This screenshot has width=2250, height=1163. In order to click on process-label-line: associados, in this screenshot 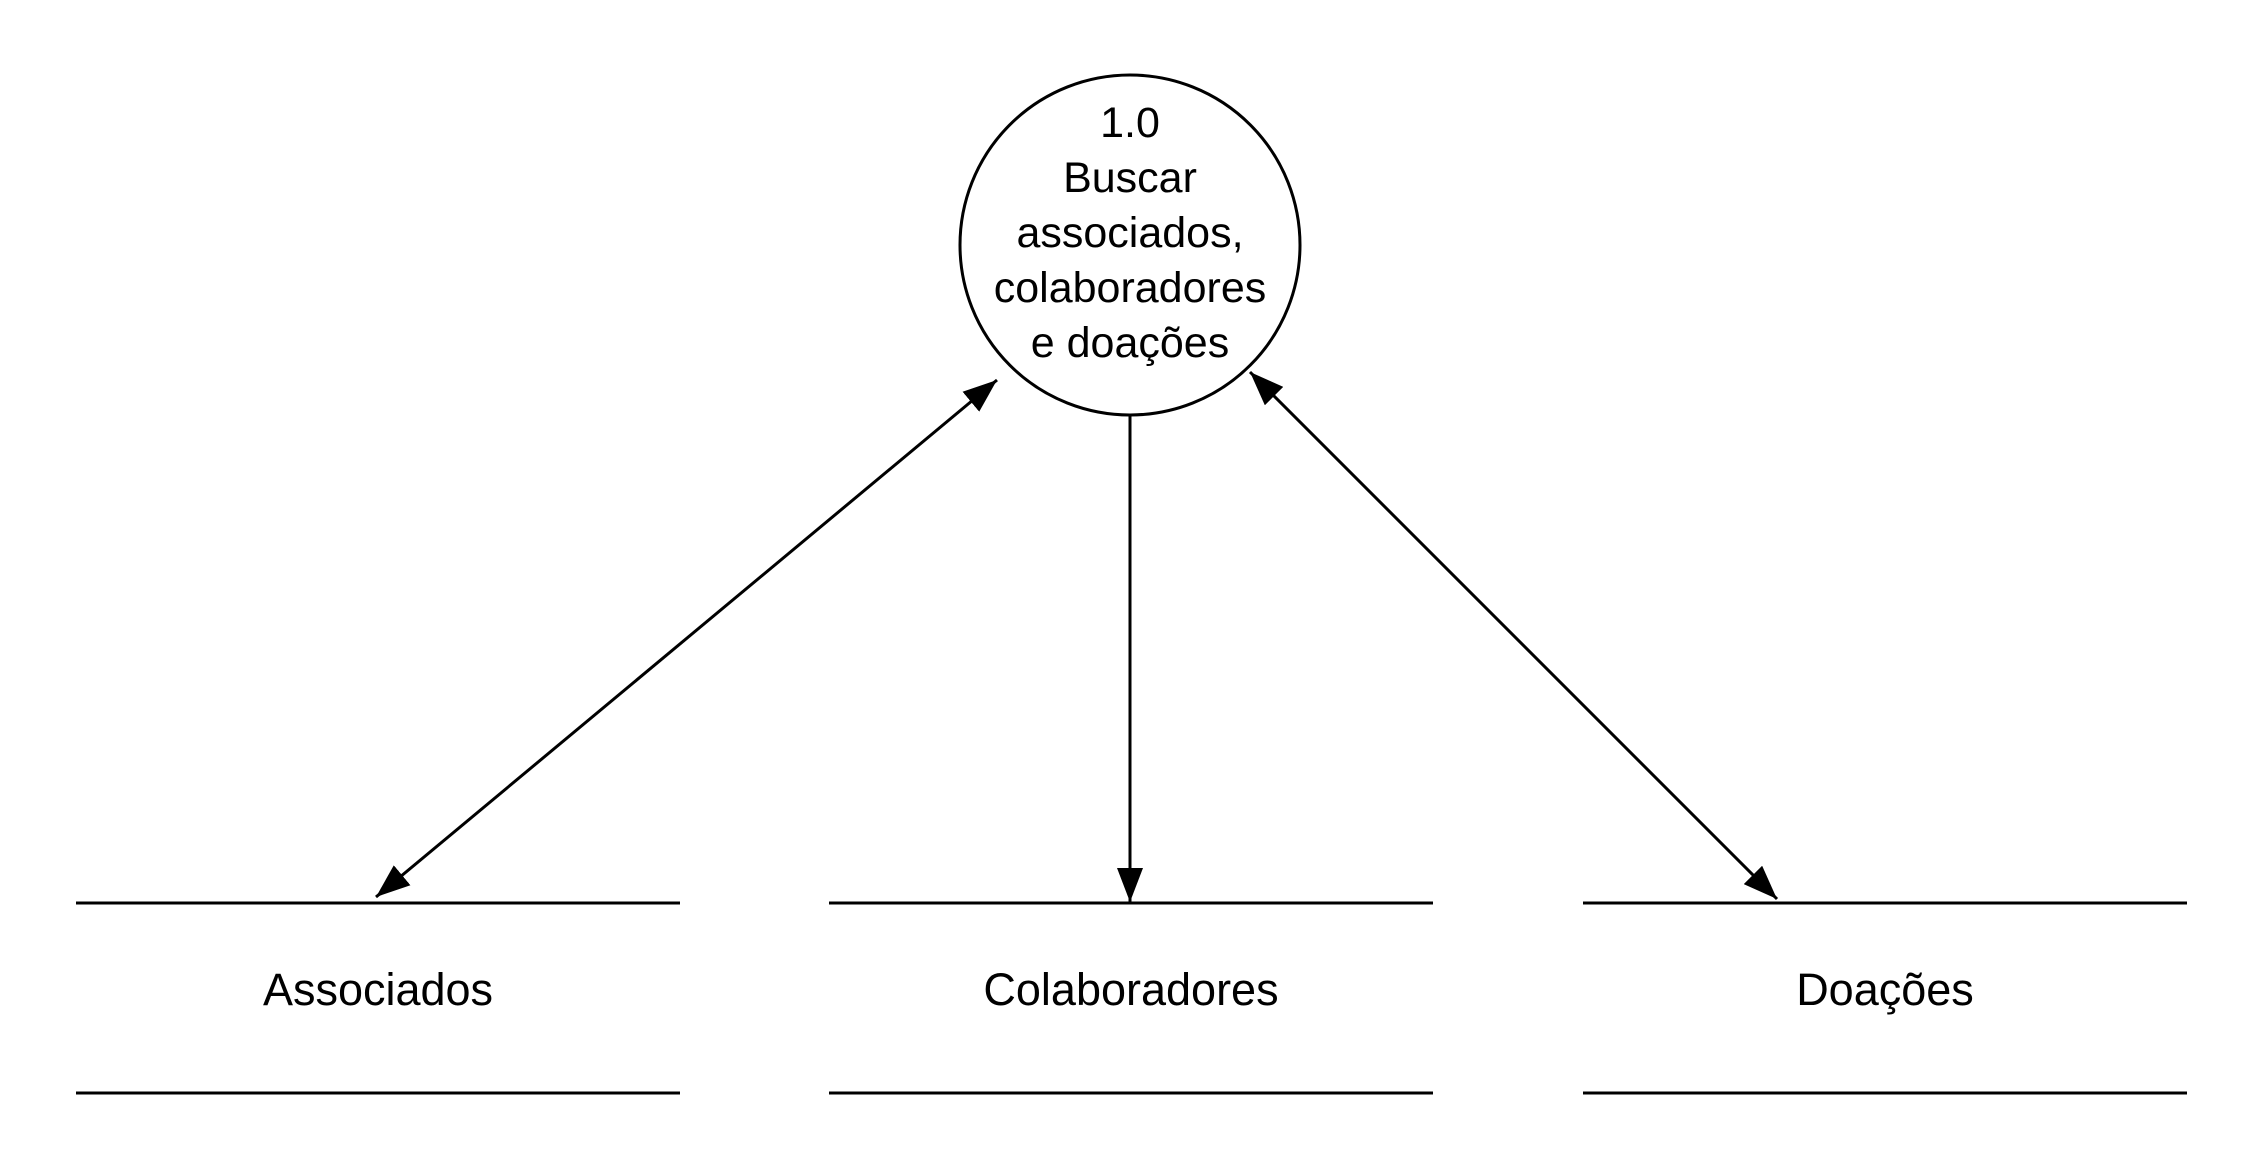, I will do `click(1130, 233)`.